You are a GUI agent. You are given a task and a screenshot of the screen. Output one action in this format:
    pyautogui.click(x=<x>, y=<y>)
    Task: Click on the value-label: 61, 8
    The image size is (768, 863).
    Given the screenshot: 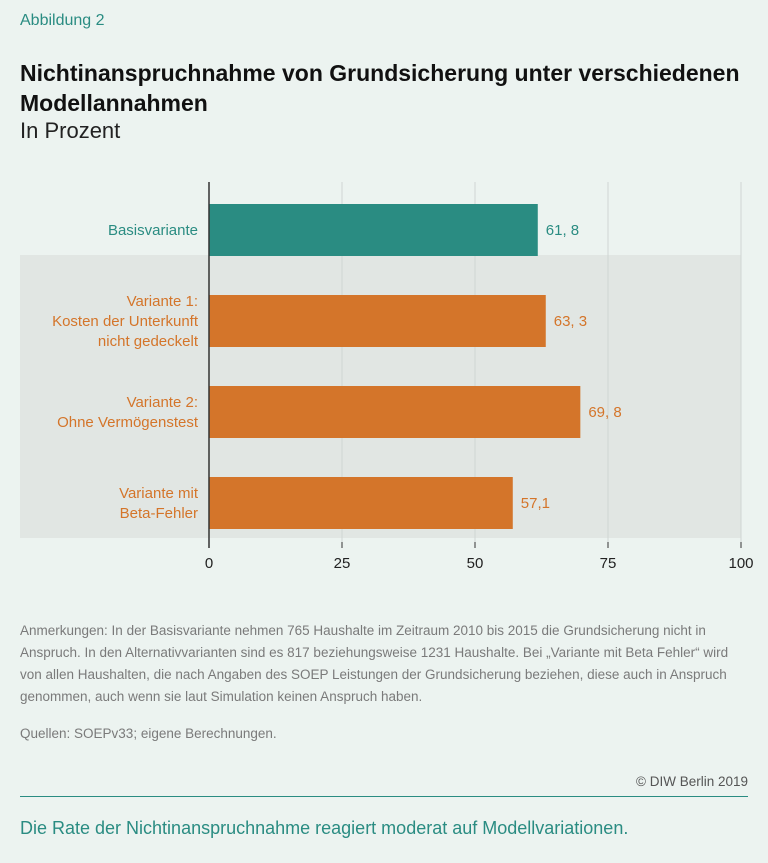 What is the action you would take?
    pyautogui.click(x=562, y=230)
    